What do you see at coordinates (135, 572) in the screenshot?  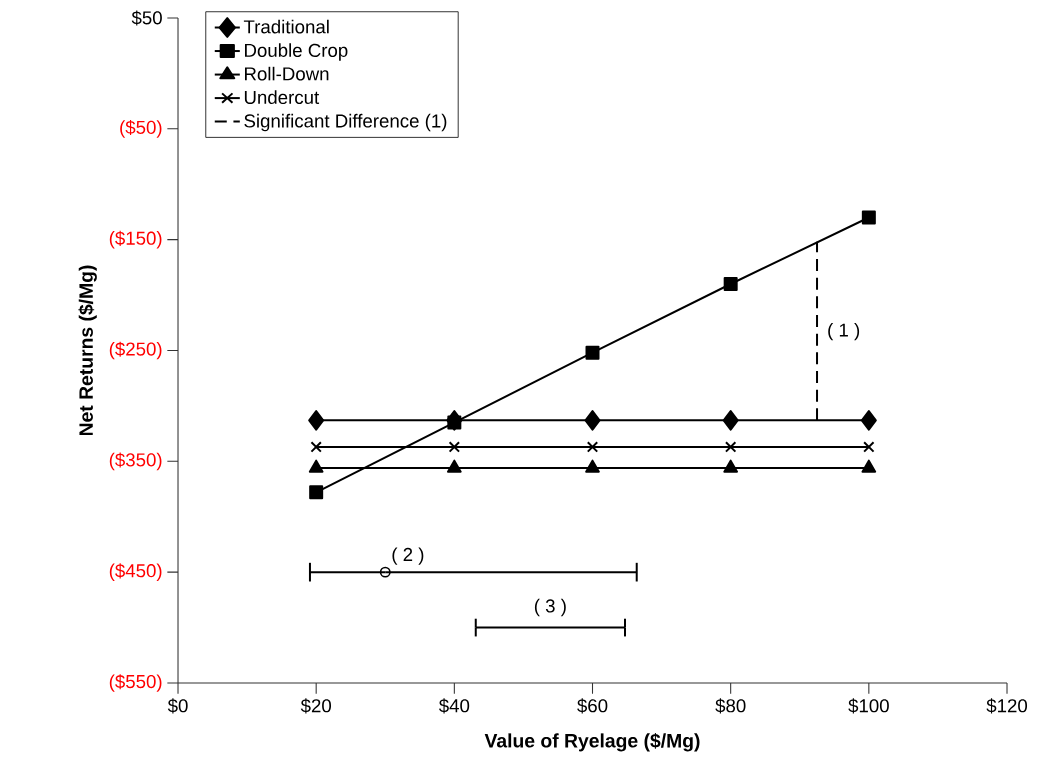 I see `y-tick-label: ($450)` at bounding box center [135, 572].